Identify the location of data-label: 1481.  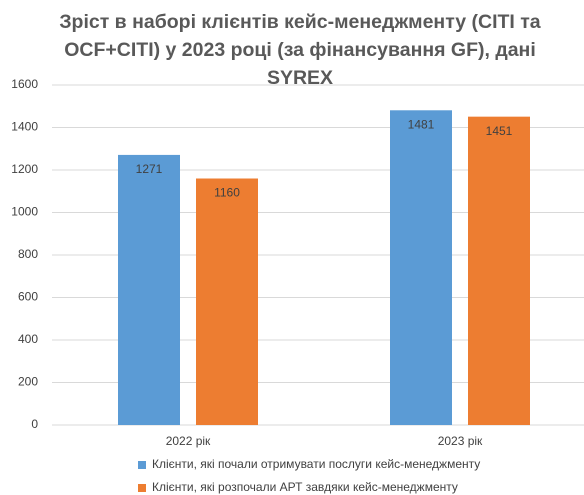
(421, 124).